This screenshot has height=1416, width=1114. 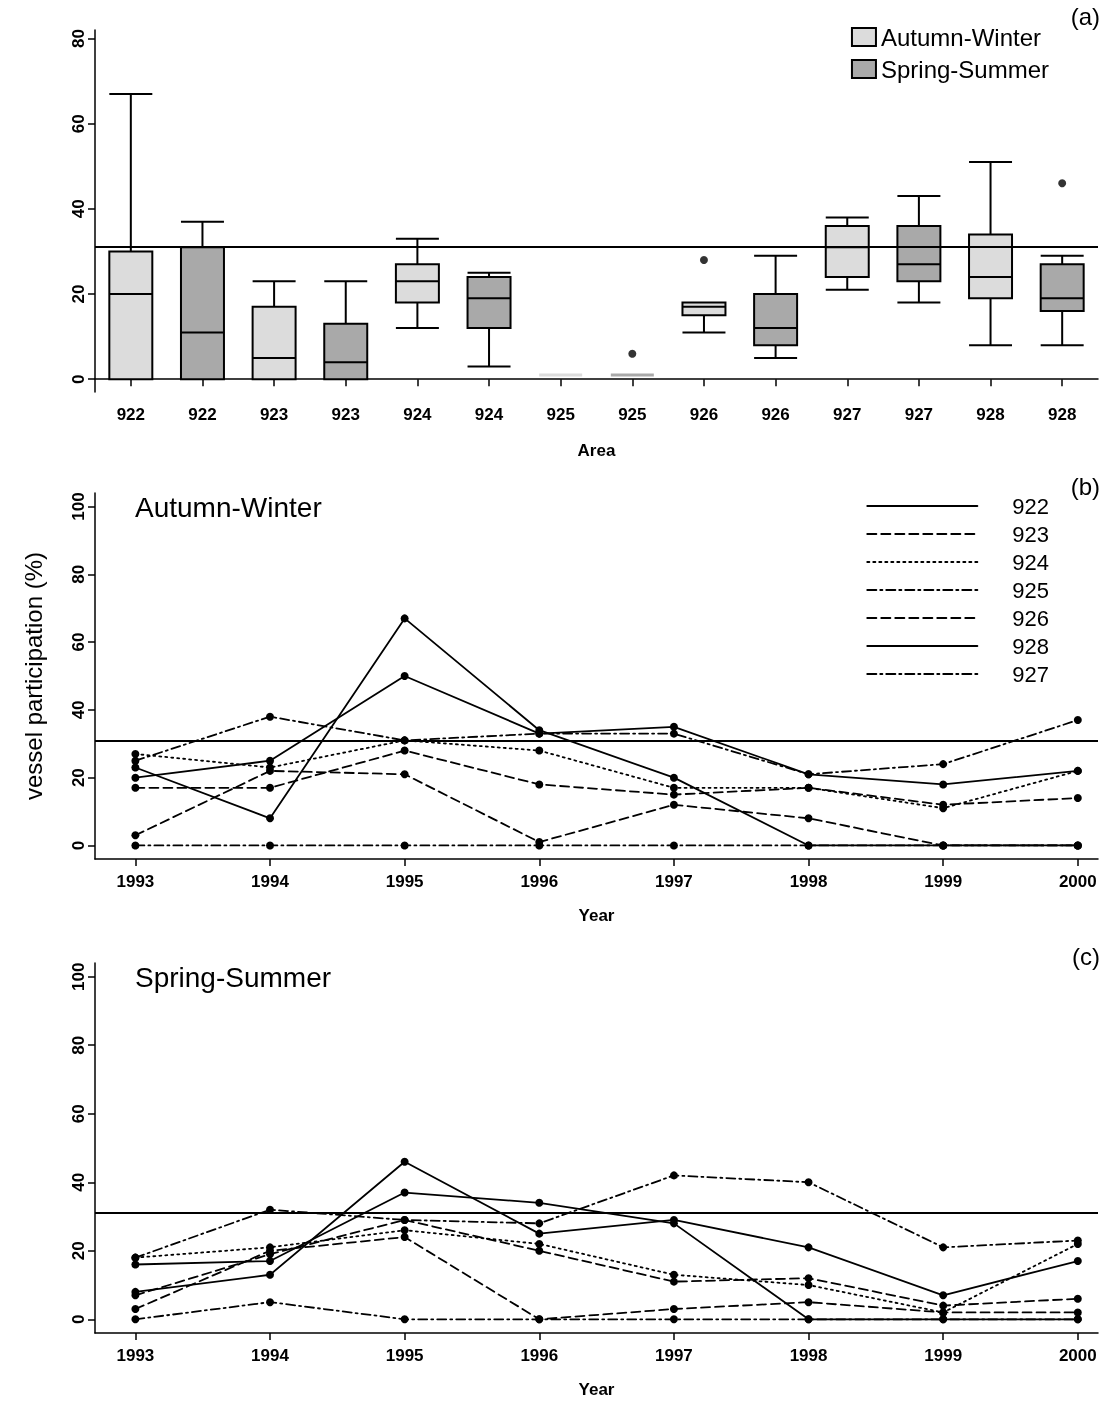 I want to click on chart-title: Autumn-Winter, so click(x=228, y=507).